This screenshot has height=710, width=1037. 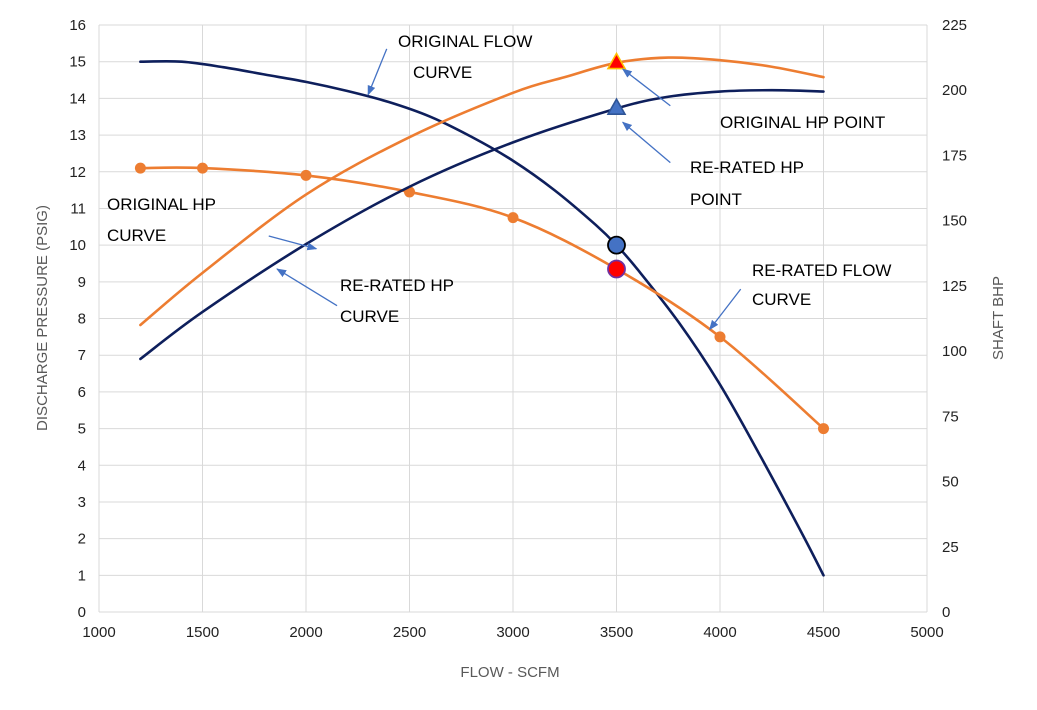 I want to click on y2-tick-label: 100, so click(x=954, y=351).